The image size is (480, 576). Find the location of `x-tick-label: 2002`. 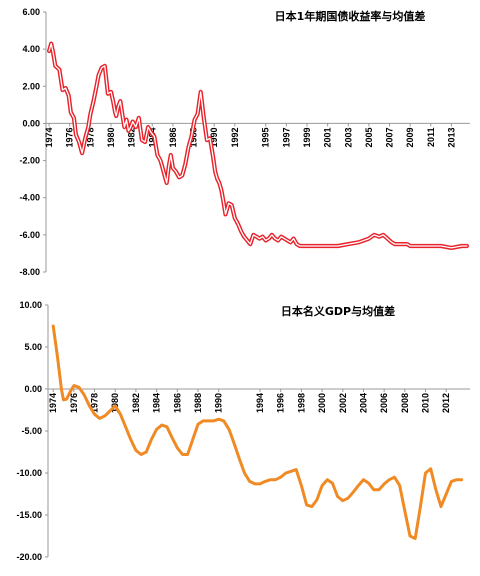

x-tick-label: 2002 is located at coordinates (343, 403).